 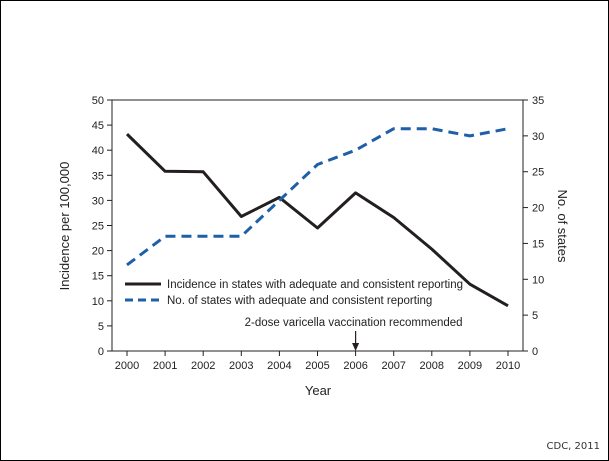 I want to click on y-left-tick-label: 45, so click(x=98, y=126).